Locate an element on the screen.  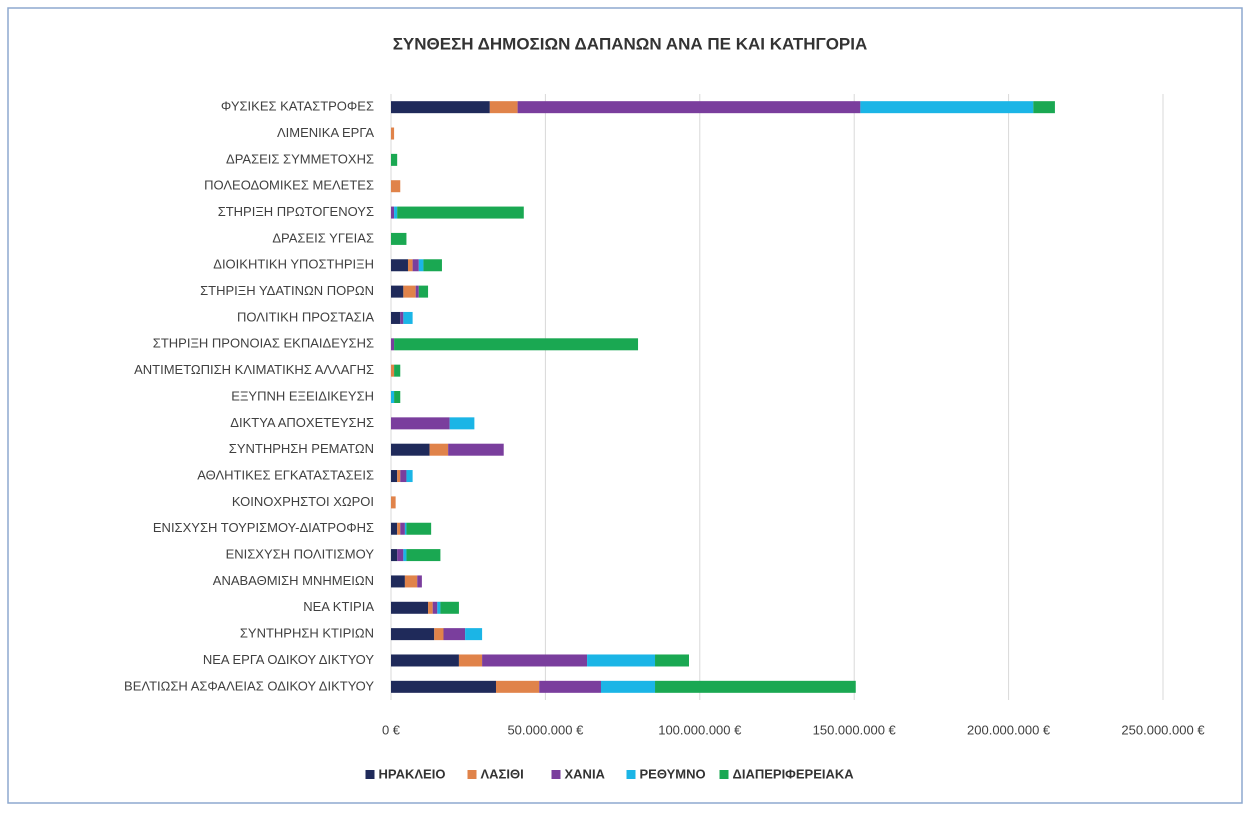
y-tick-label: ΦΥΣΙΚΕΣ ΚΑΤΑΣΤΡΟΦΕΣ is located at coordinates (297, 106).